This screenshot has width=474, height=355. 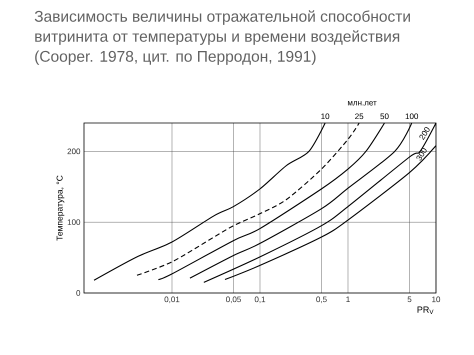 What do you see at coordinates (222, 37) in the screenshot?
I see `chart-title: Зависимость величины отражательной способности витринита от температуры и времени воздействия (Cooper. 1978, цит. по Перродон, 1991)` at bounding box center [222, 37].